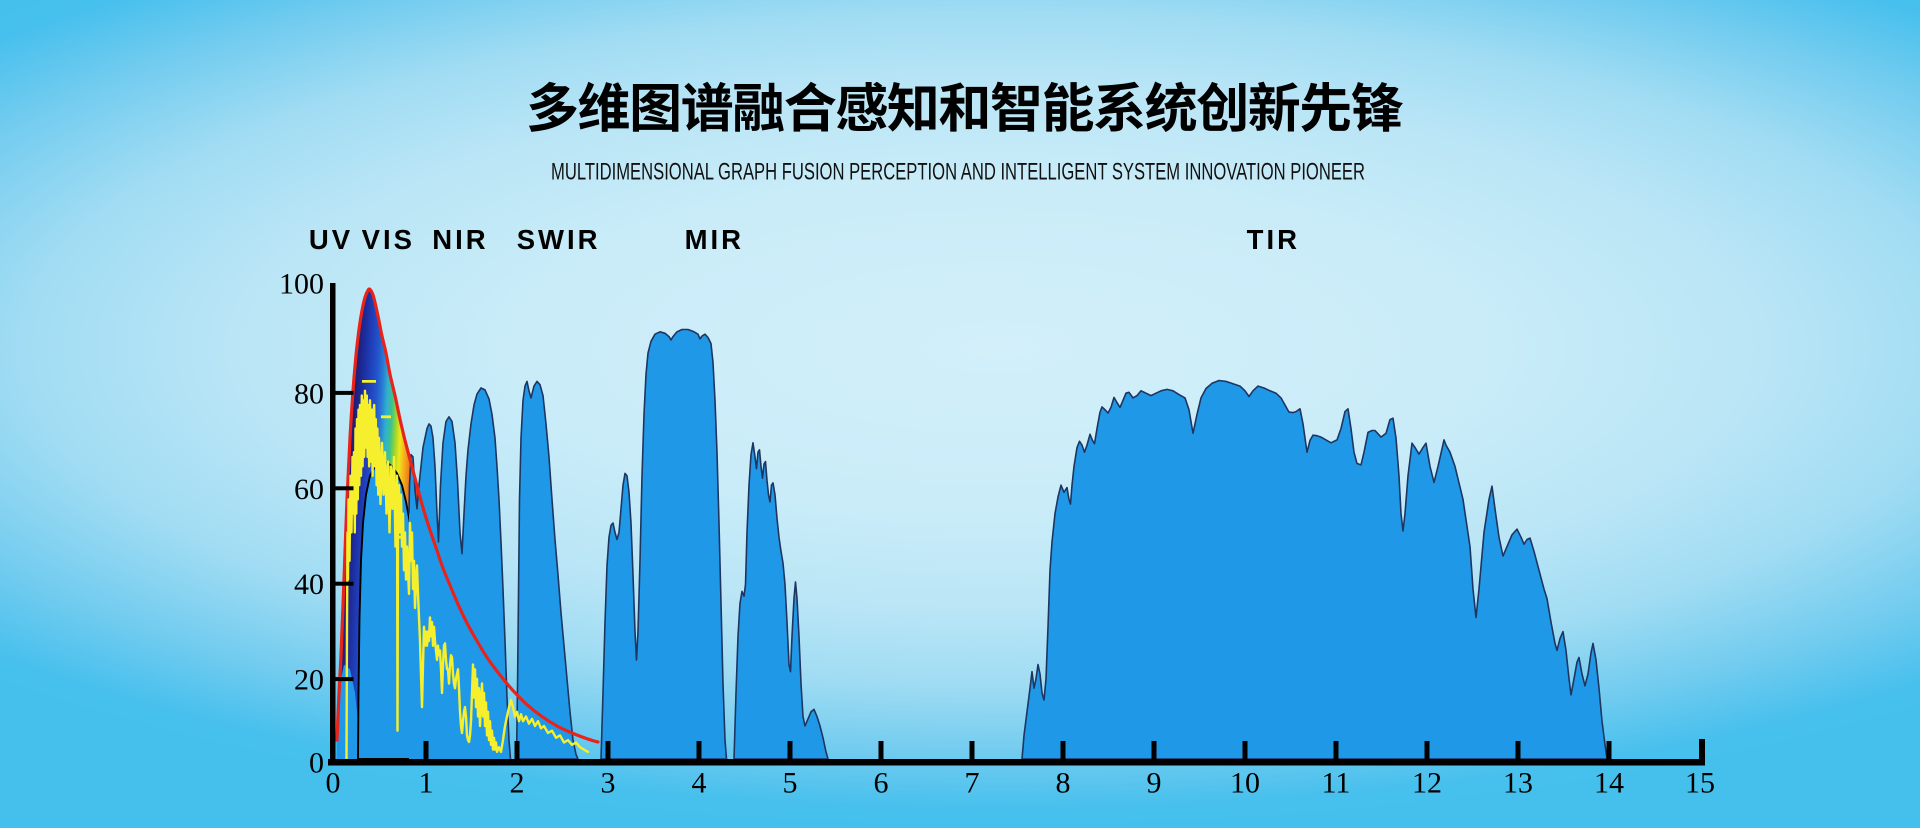  Describe the element at coordinates (1427, 783) in the screenshot. I see `svg-text: 12` at that location.